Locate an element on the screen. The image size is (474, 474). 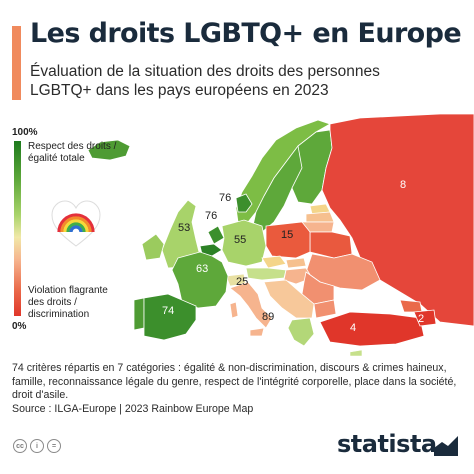
label-germany: 55 is located at coordinates (240, 240).